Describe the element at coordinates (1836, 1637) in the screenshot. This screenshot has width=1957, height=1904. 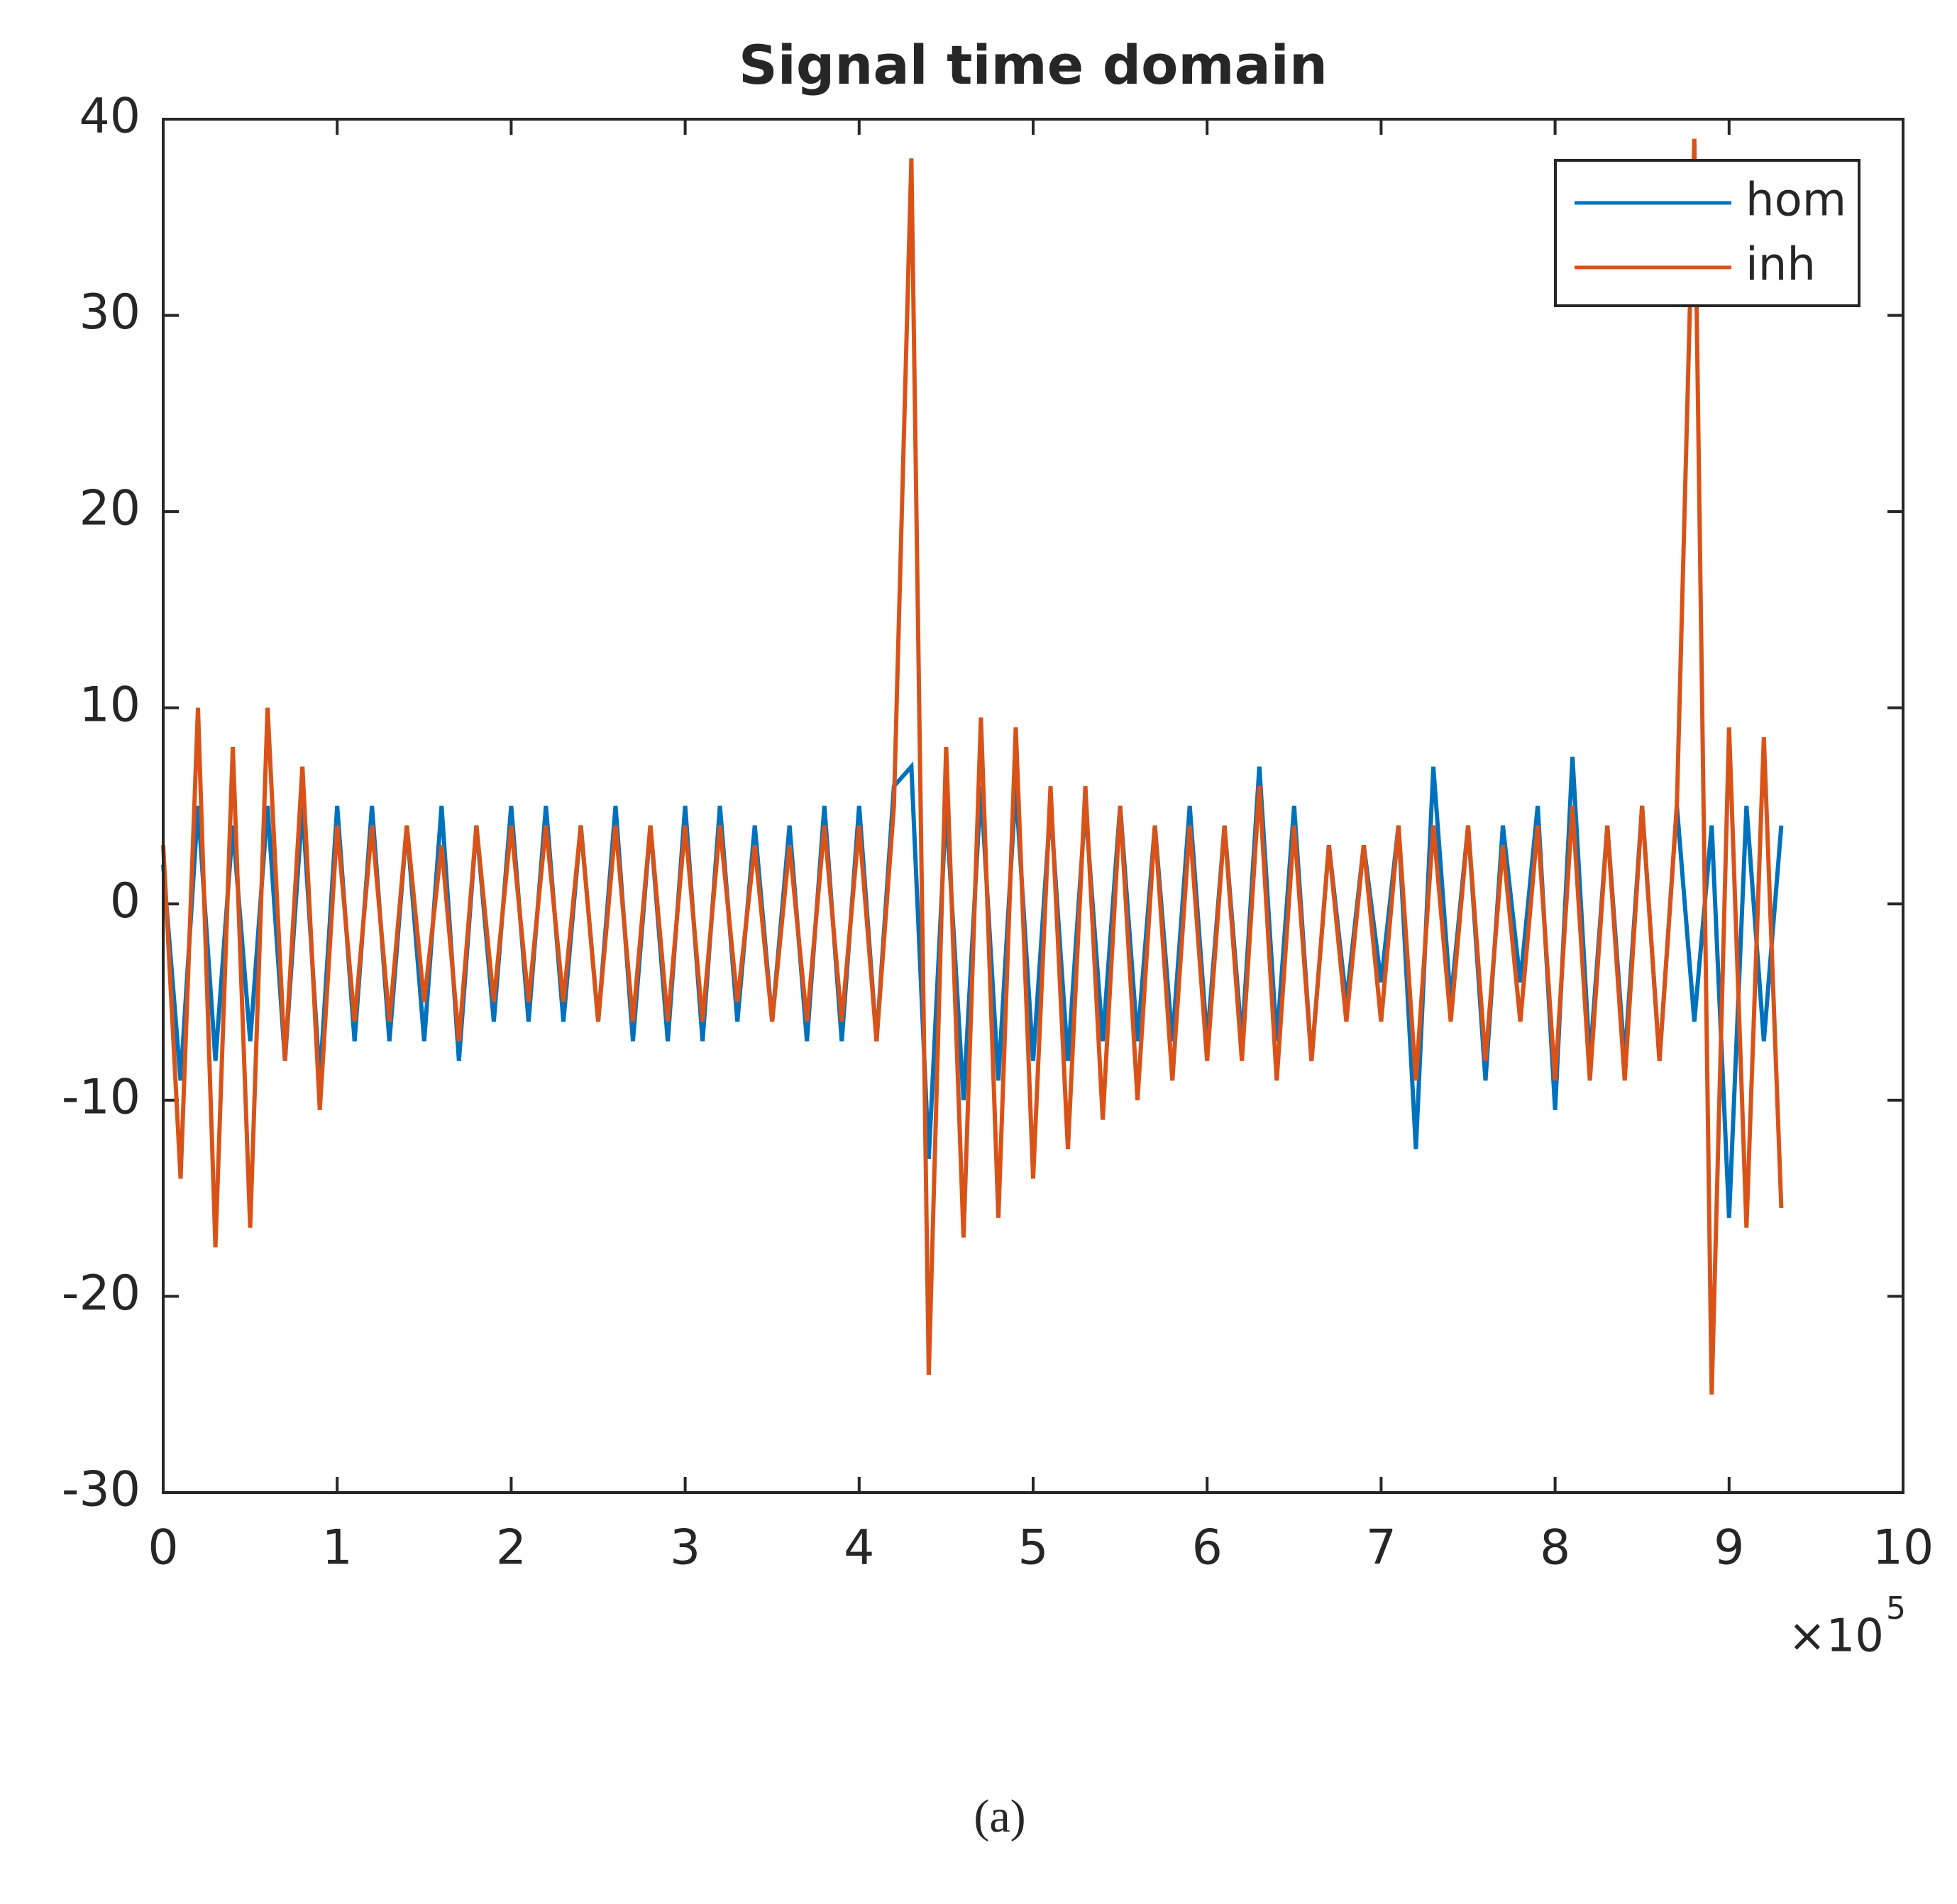
I see `x-multiplier: ×10` at that location.